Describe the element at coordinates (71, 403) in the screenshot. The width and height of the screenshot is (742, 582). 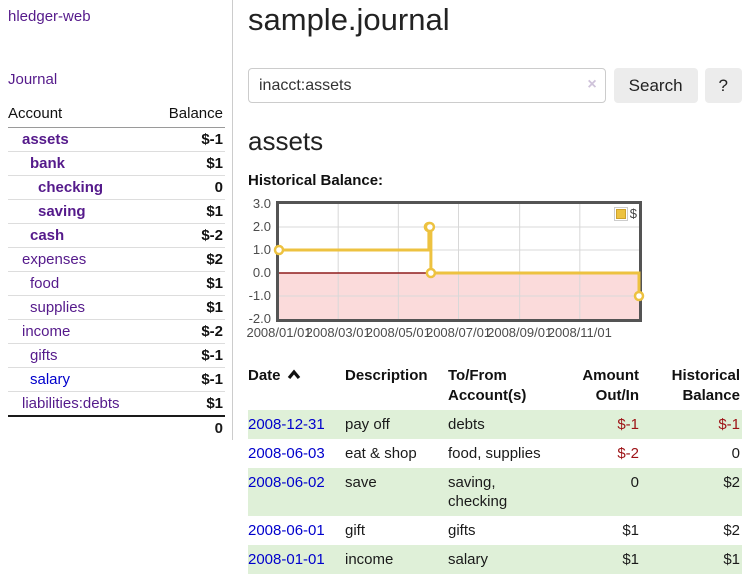
I see `account-link: liabilities:debts` at that location.